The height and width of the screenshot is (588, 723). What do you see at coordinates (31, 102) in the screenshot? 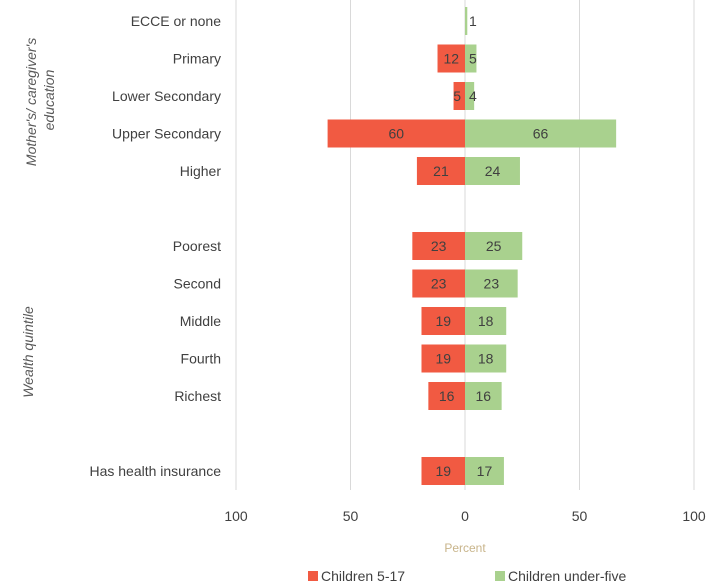
I see `group-label-education-line1: Mother's/ caregiver's` at bounding box center [31, 102].